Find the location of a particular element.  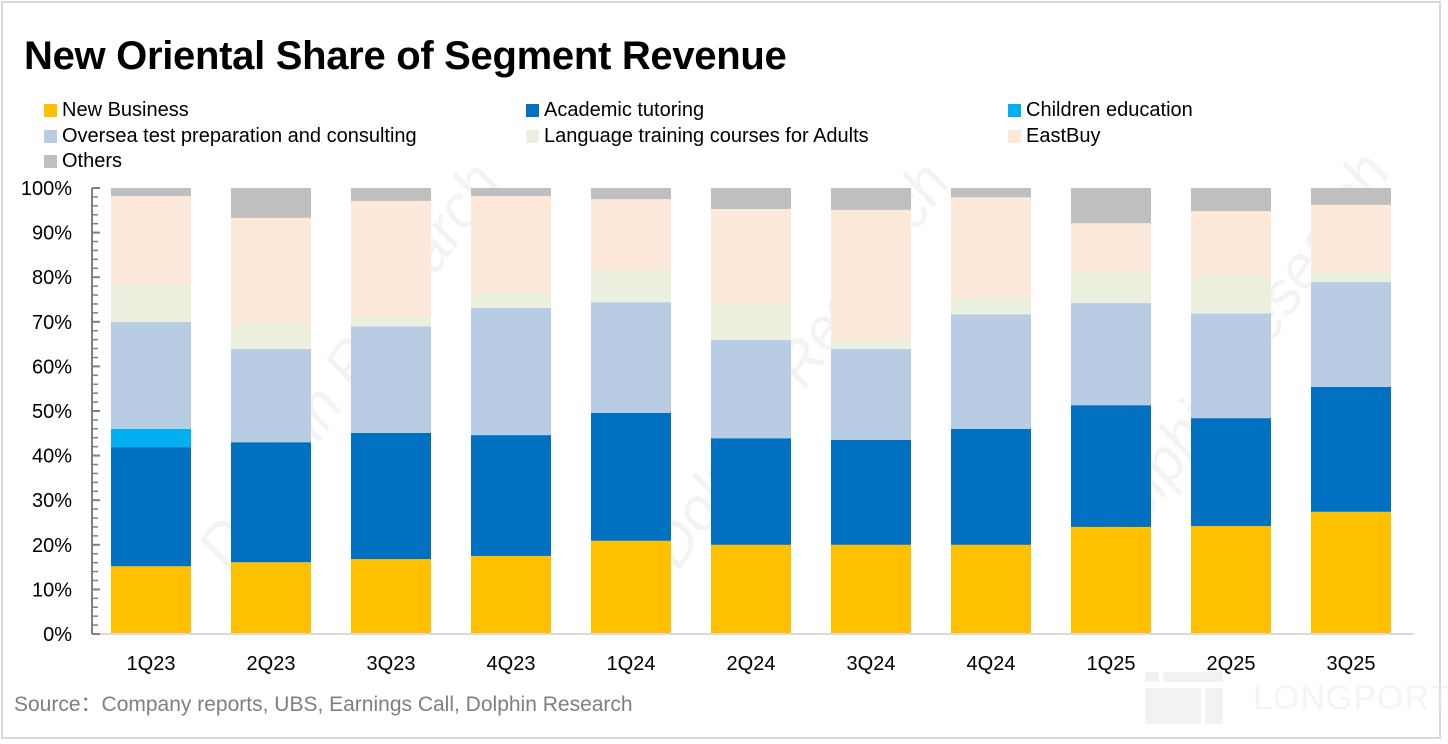

bar-segment-new-business-1q24 is located at coordinates (631, 587).